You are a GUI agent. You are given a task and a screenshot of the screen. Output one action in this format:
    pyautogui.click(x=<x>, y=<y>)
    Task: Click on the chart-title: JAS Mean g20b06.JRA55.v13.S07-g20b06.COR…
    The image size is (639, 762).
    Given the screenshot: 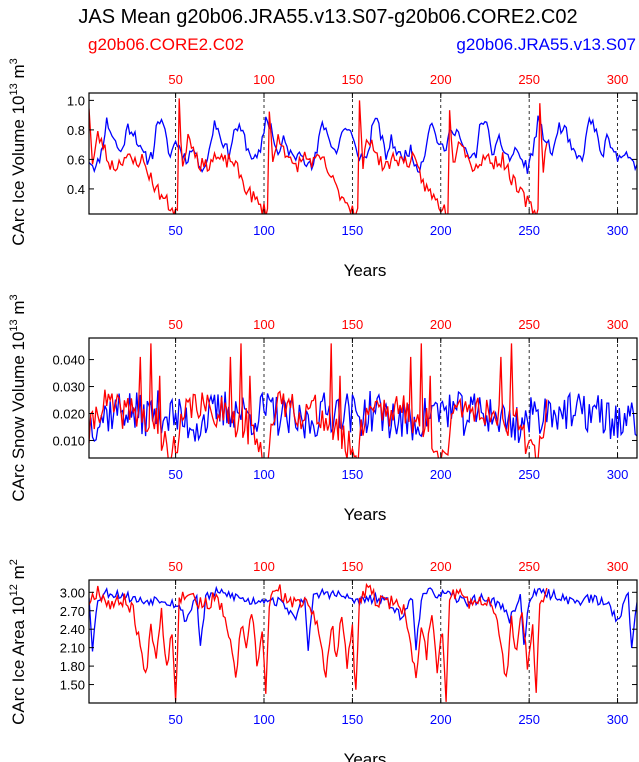 What is the action you would take?
    pyautogui.click(x=327, y=17)
    